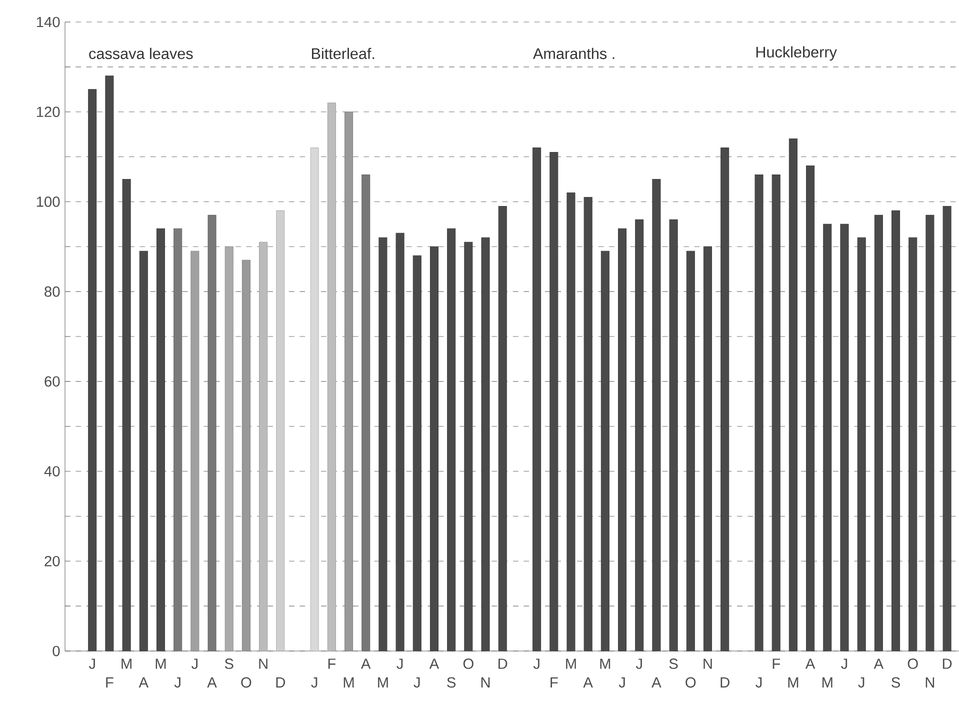 The height and width of the screenshot is (719, 959). I want to click on y-tick-label: 140, so click(48, 22).